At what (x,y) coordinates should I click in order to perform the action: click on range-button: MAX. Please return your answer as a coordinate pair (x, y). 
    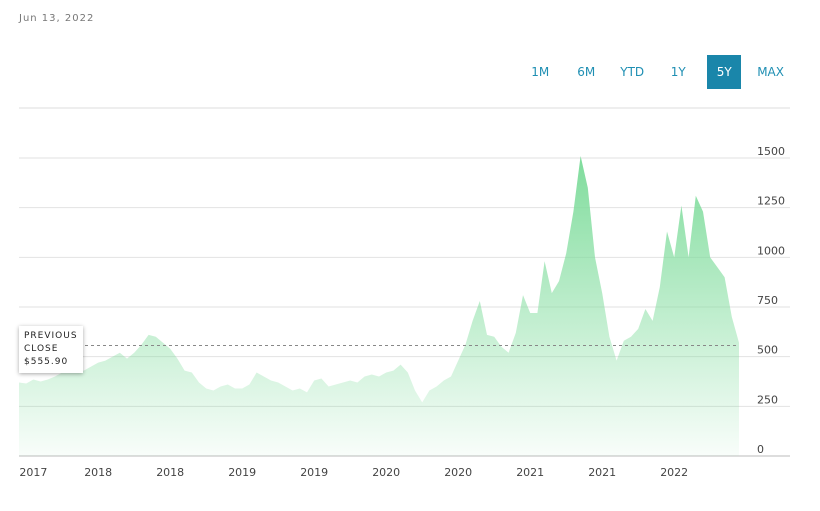
    Looking at the image, I should click on (770, 72).